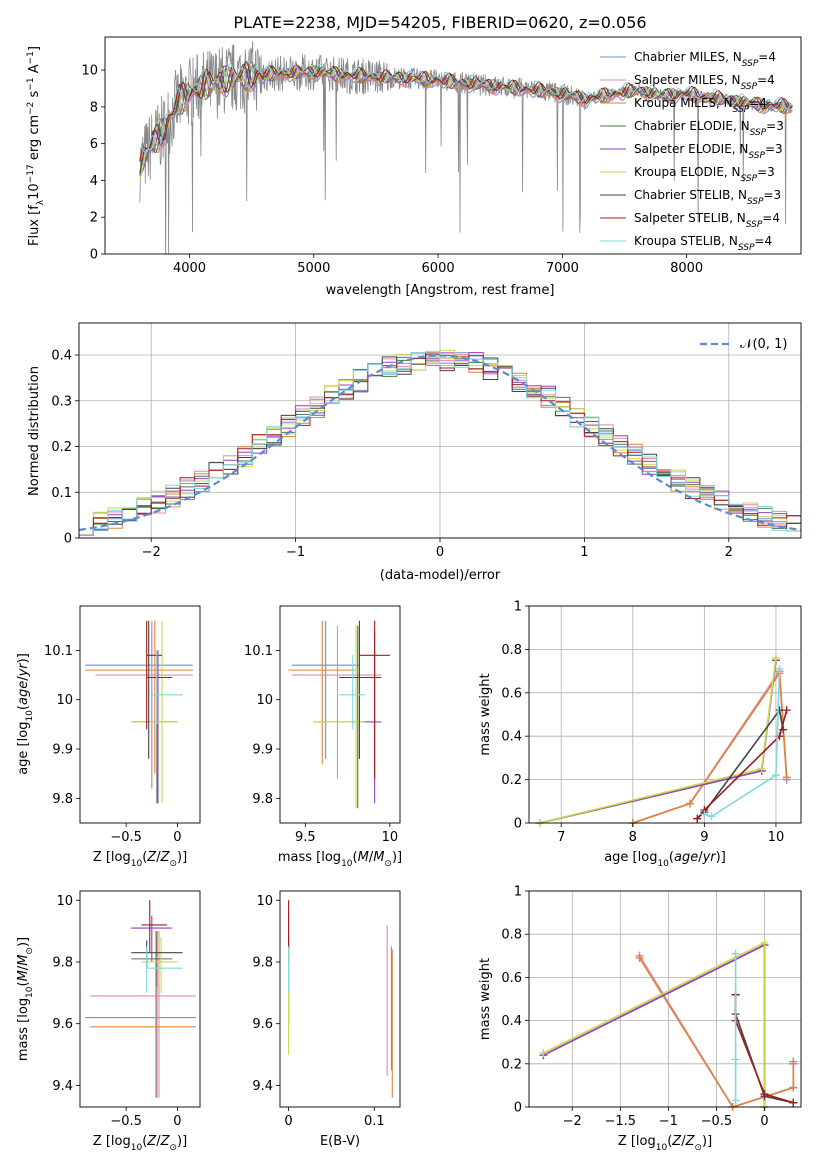 The image size is (819, 1170). What do you see at coordinates (305, 837) in the screenshot?
I see `x-tick-label: 9.5` at bounding box center [305, 837].